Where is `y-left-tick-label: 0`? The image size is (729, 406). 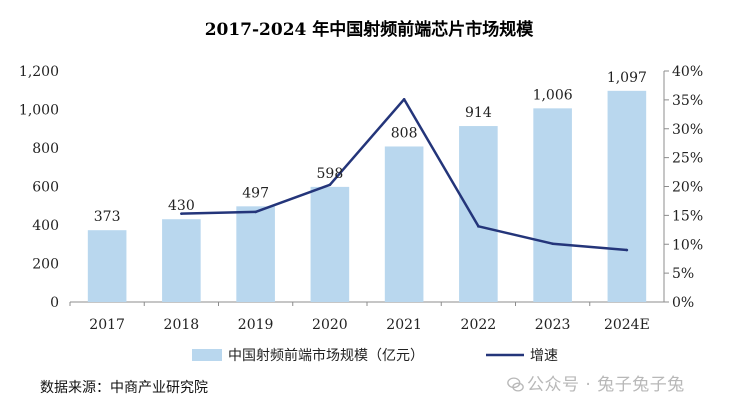
y-left-tick-label: 0 is located at coordinates (54, 303).